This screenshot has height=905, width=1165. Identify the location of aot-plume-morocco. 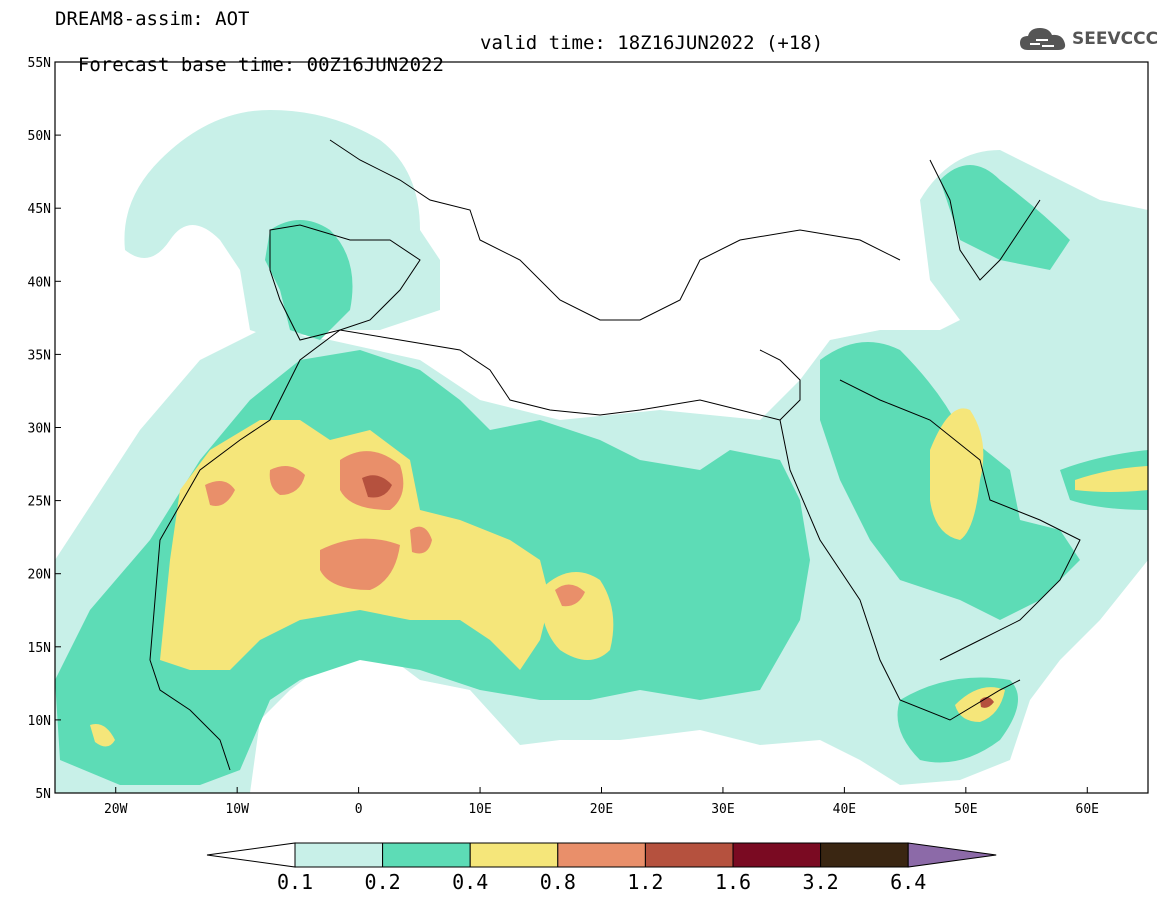
(287, 480).